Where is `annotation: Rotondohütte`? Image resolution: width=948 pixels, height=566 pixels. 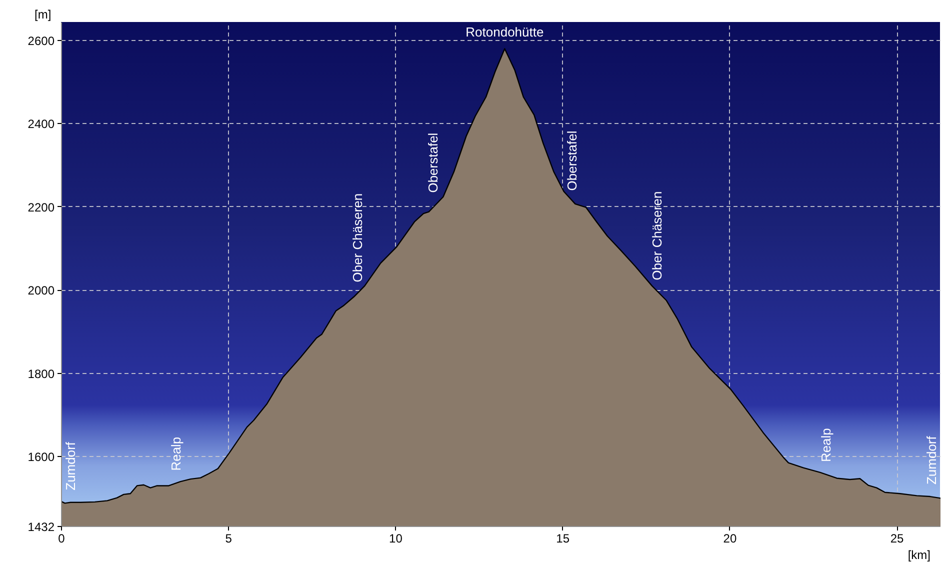 annotation: Rotondohütte is located at coordinates (505, 32).